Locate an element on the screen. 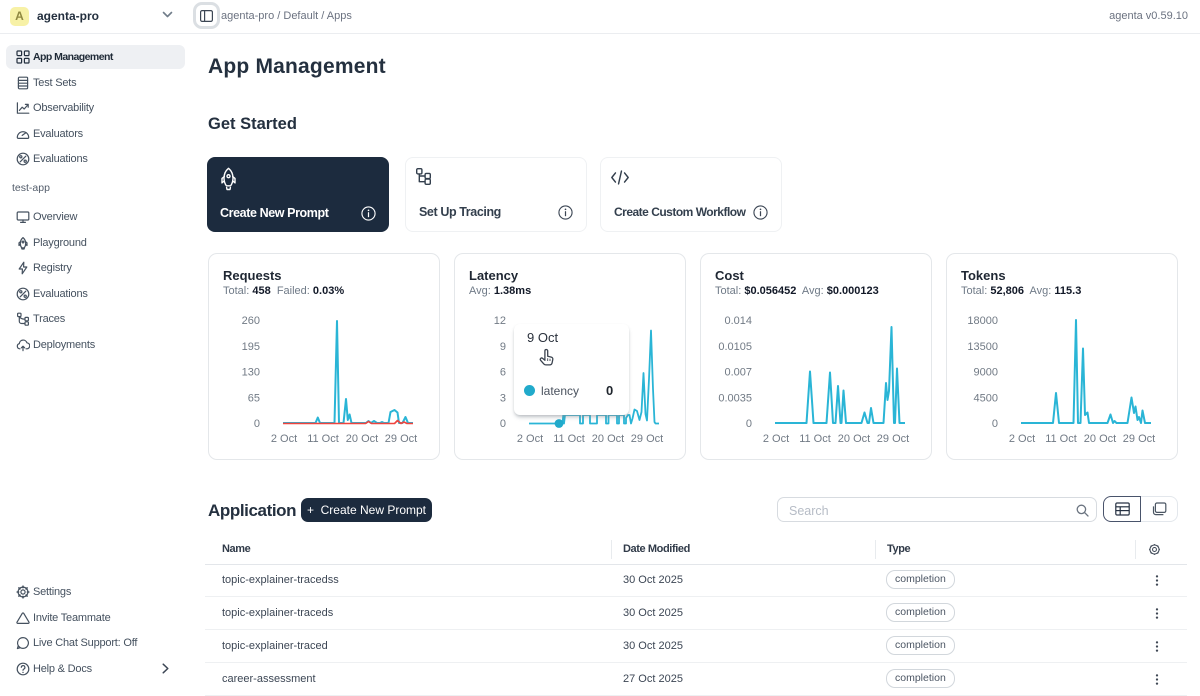  svg-text: 4500 is located at coordinates (986, 398).